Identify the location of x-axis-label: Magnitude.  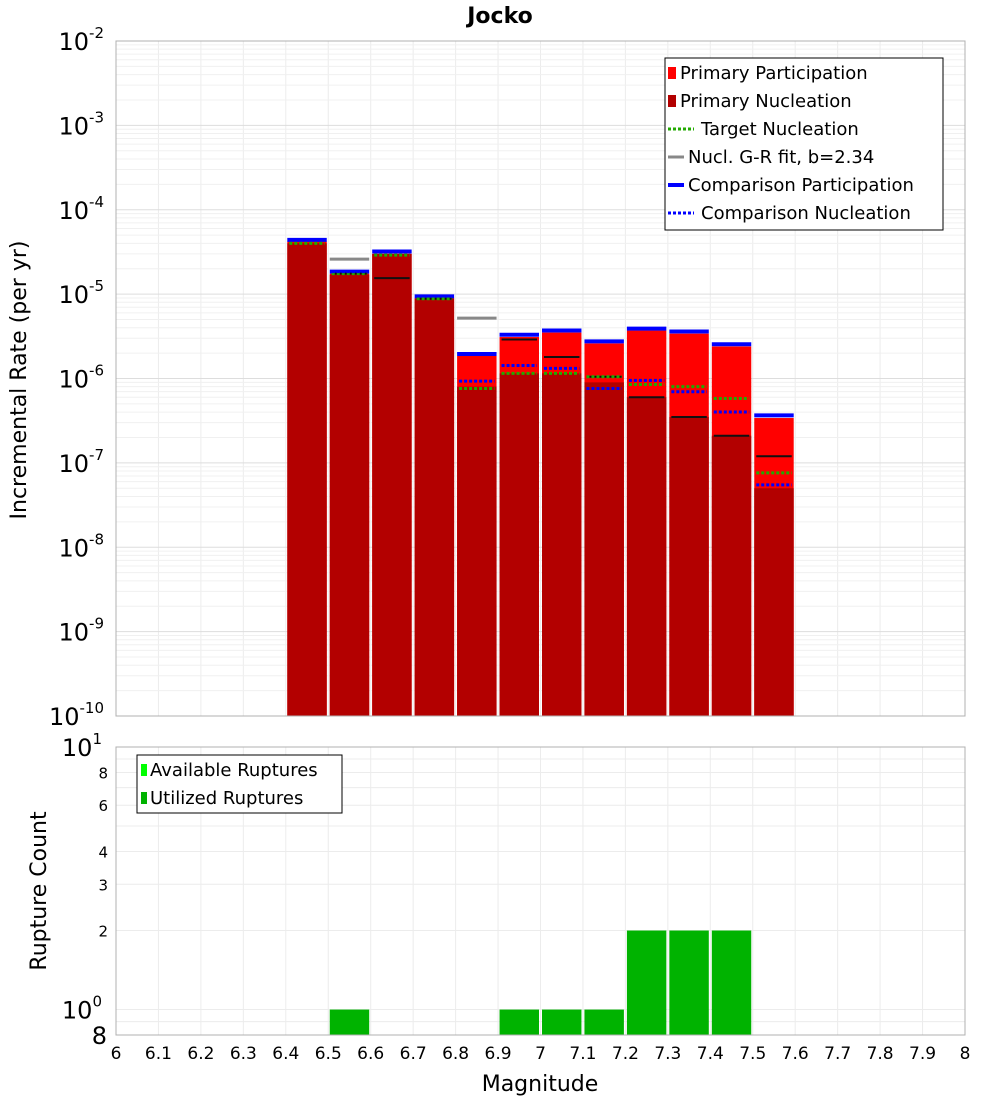
(540, 1084).